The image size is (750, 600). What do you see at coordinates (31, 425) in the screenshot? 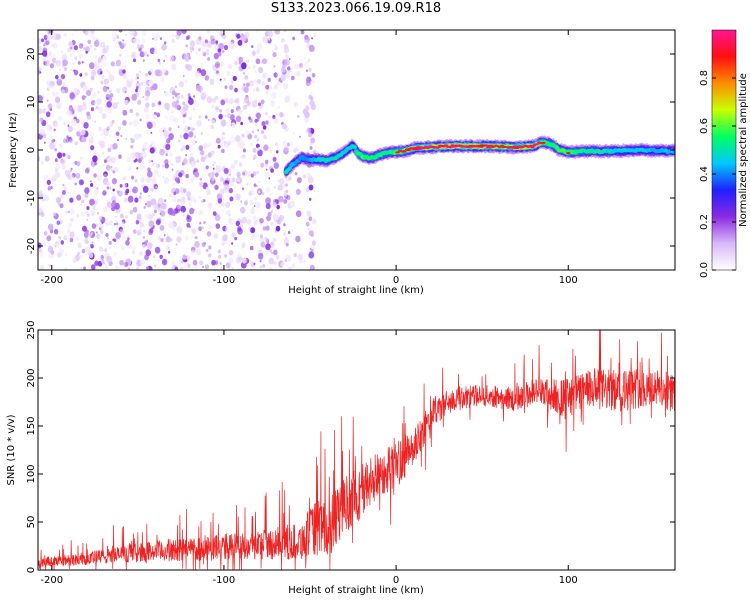
I see `snr-ytick-label: 150` at bounding box center [31, 425].